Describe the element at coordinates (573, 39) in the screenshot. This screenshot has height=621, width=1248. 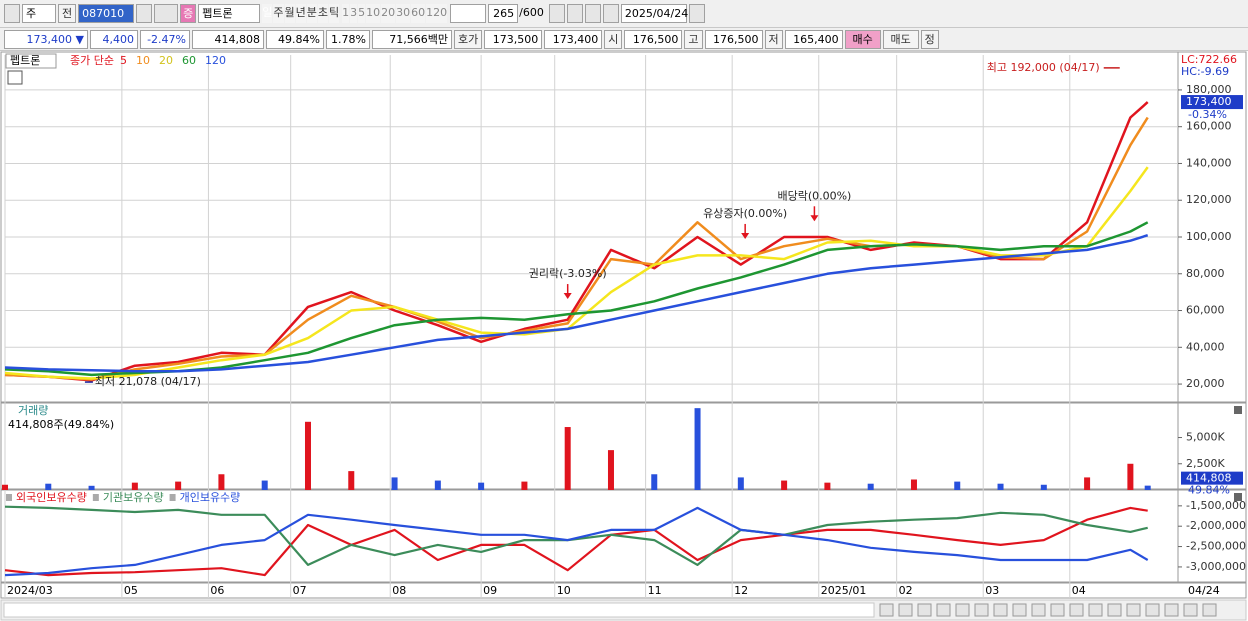
I see `bid: 173,400` at that location.